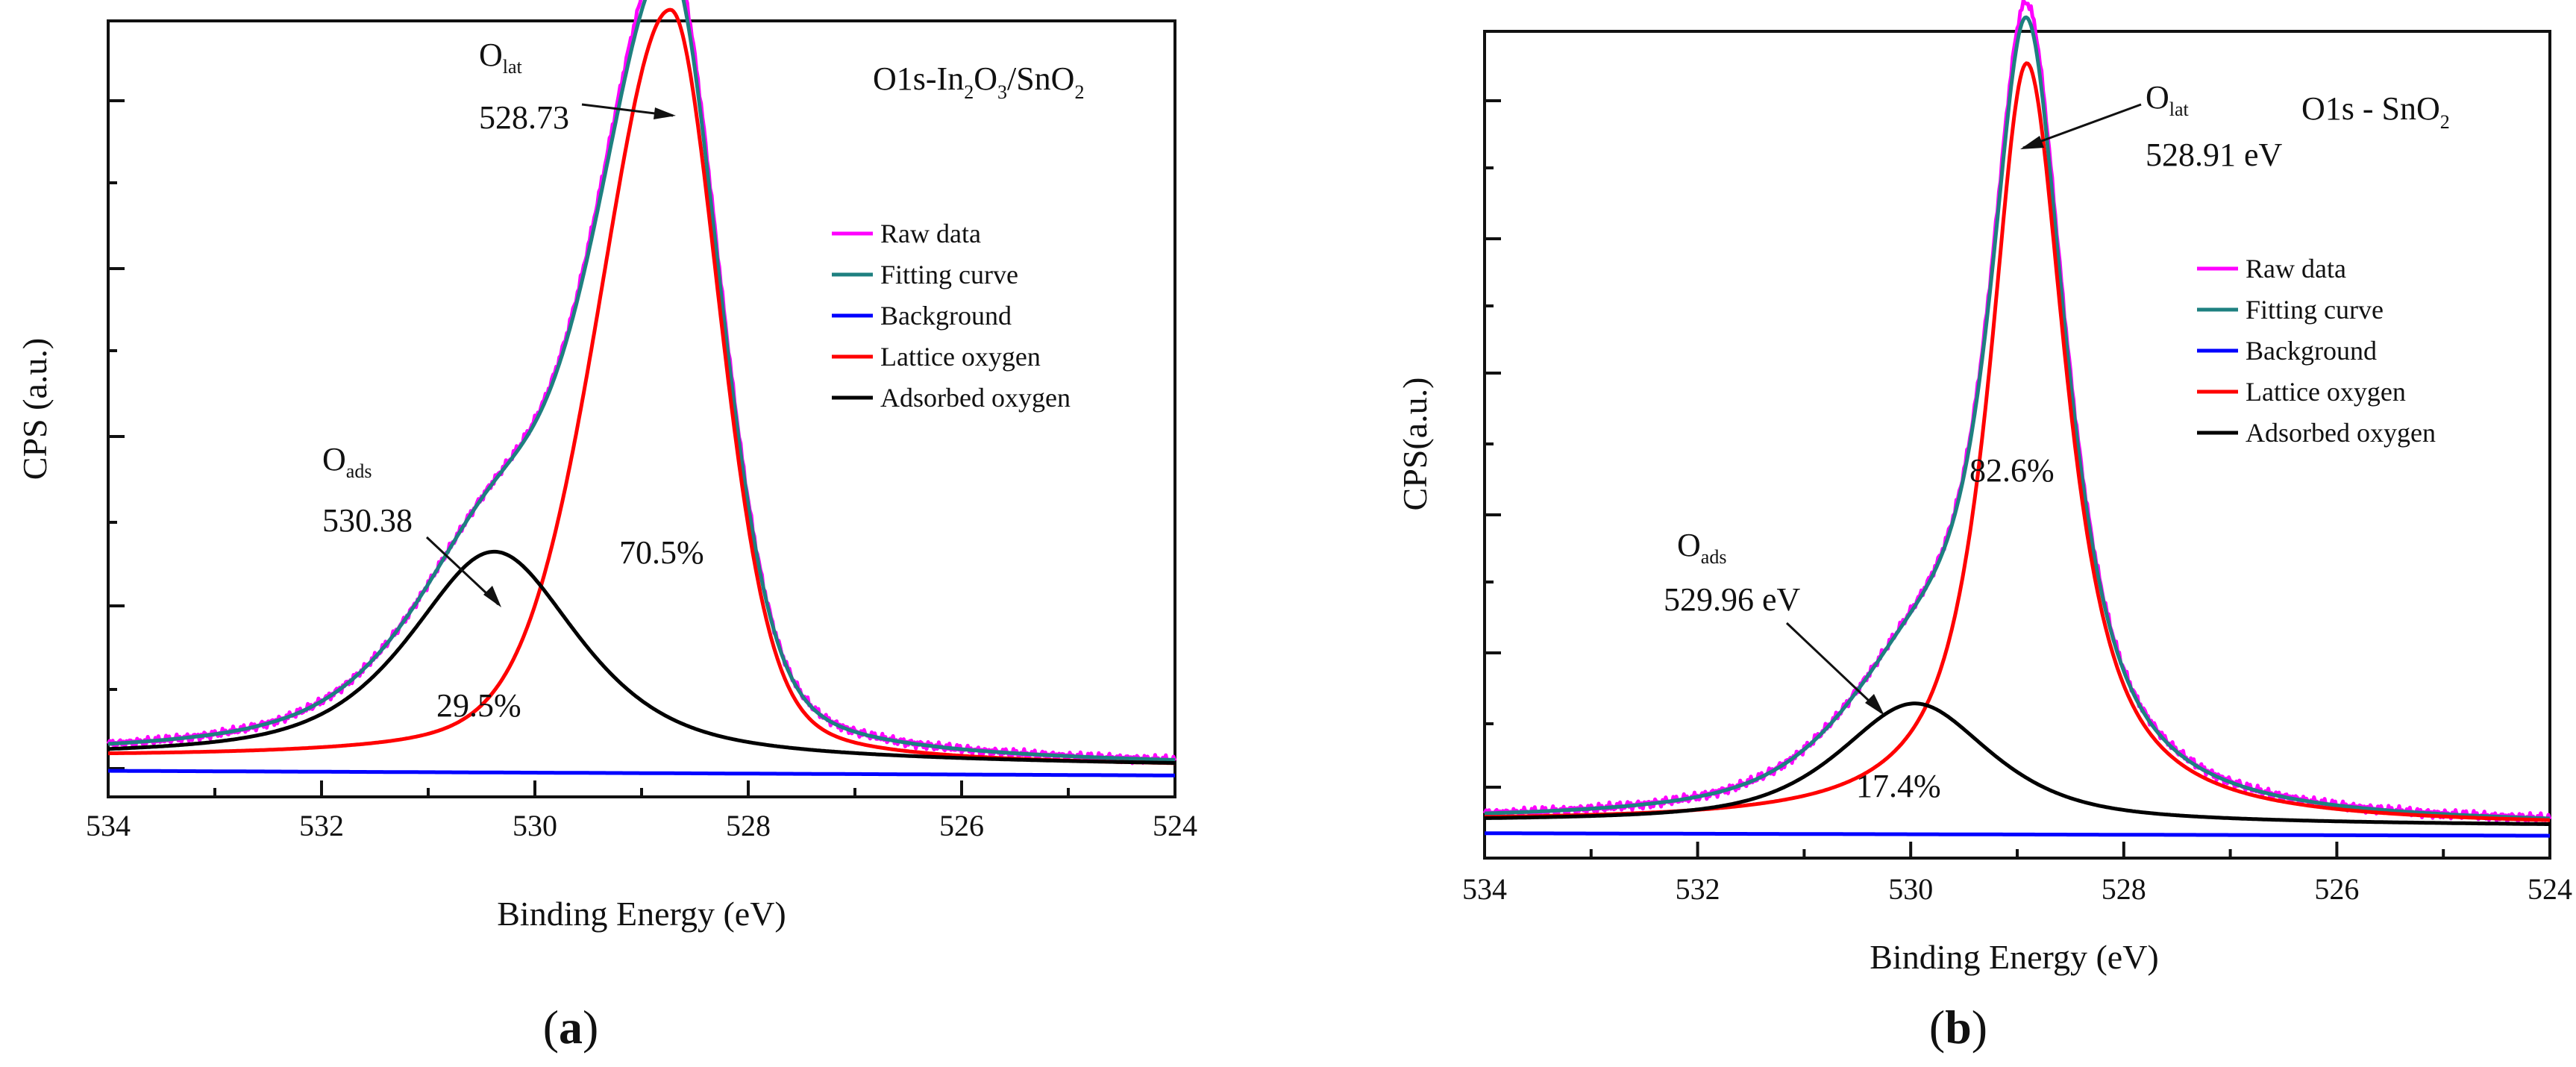 The height and width of the screenshot is (1067, 2576). What do you see at coordinates (1415, 444) in the screenshot?
I see `y-axis-label-b: CPS(a.u.)` at bounding box center [1415, 444].